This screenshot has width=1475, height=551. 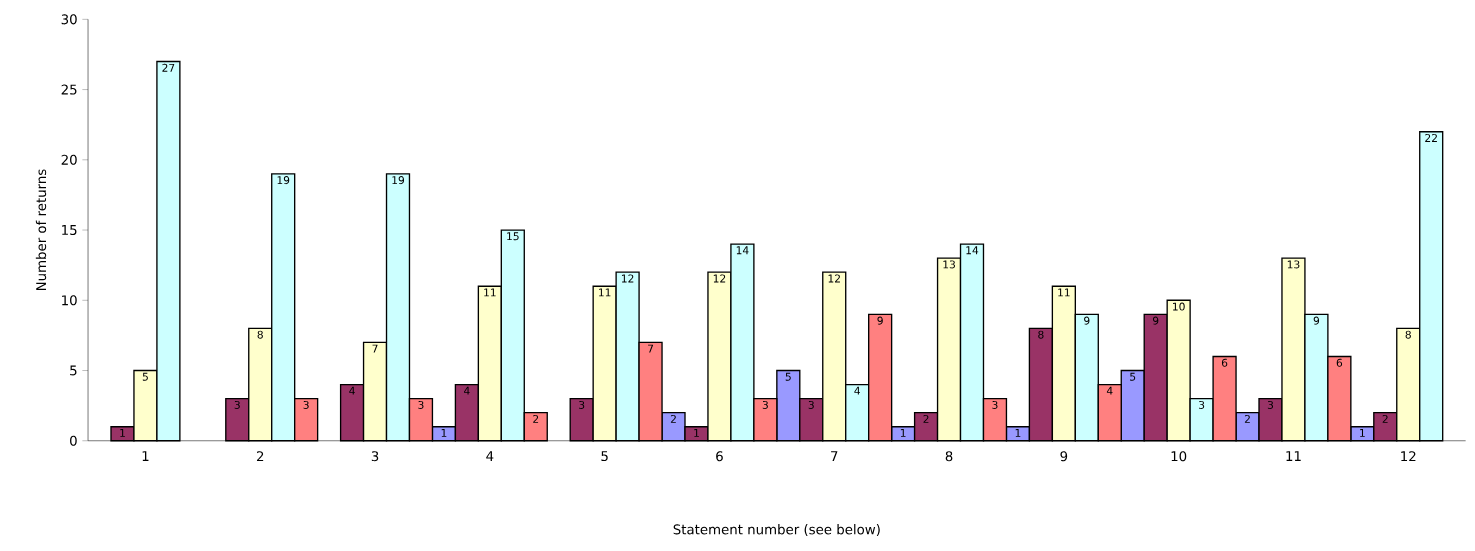 What do you see at coordinates (41, 230) in the screenshot?
I see `y-axis-title: Number of returns` at bounding box center [41, 230].